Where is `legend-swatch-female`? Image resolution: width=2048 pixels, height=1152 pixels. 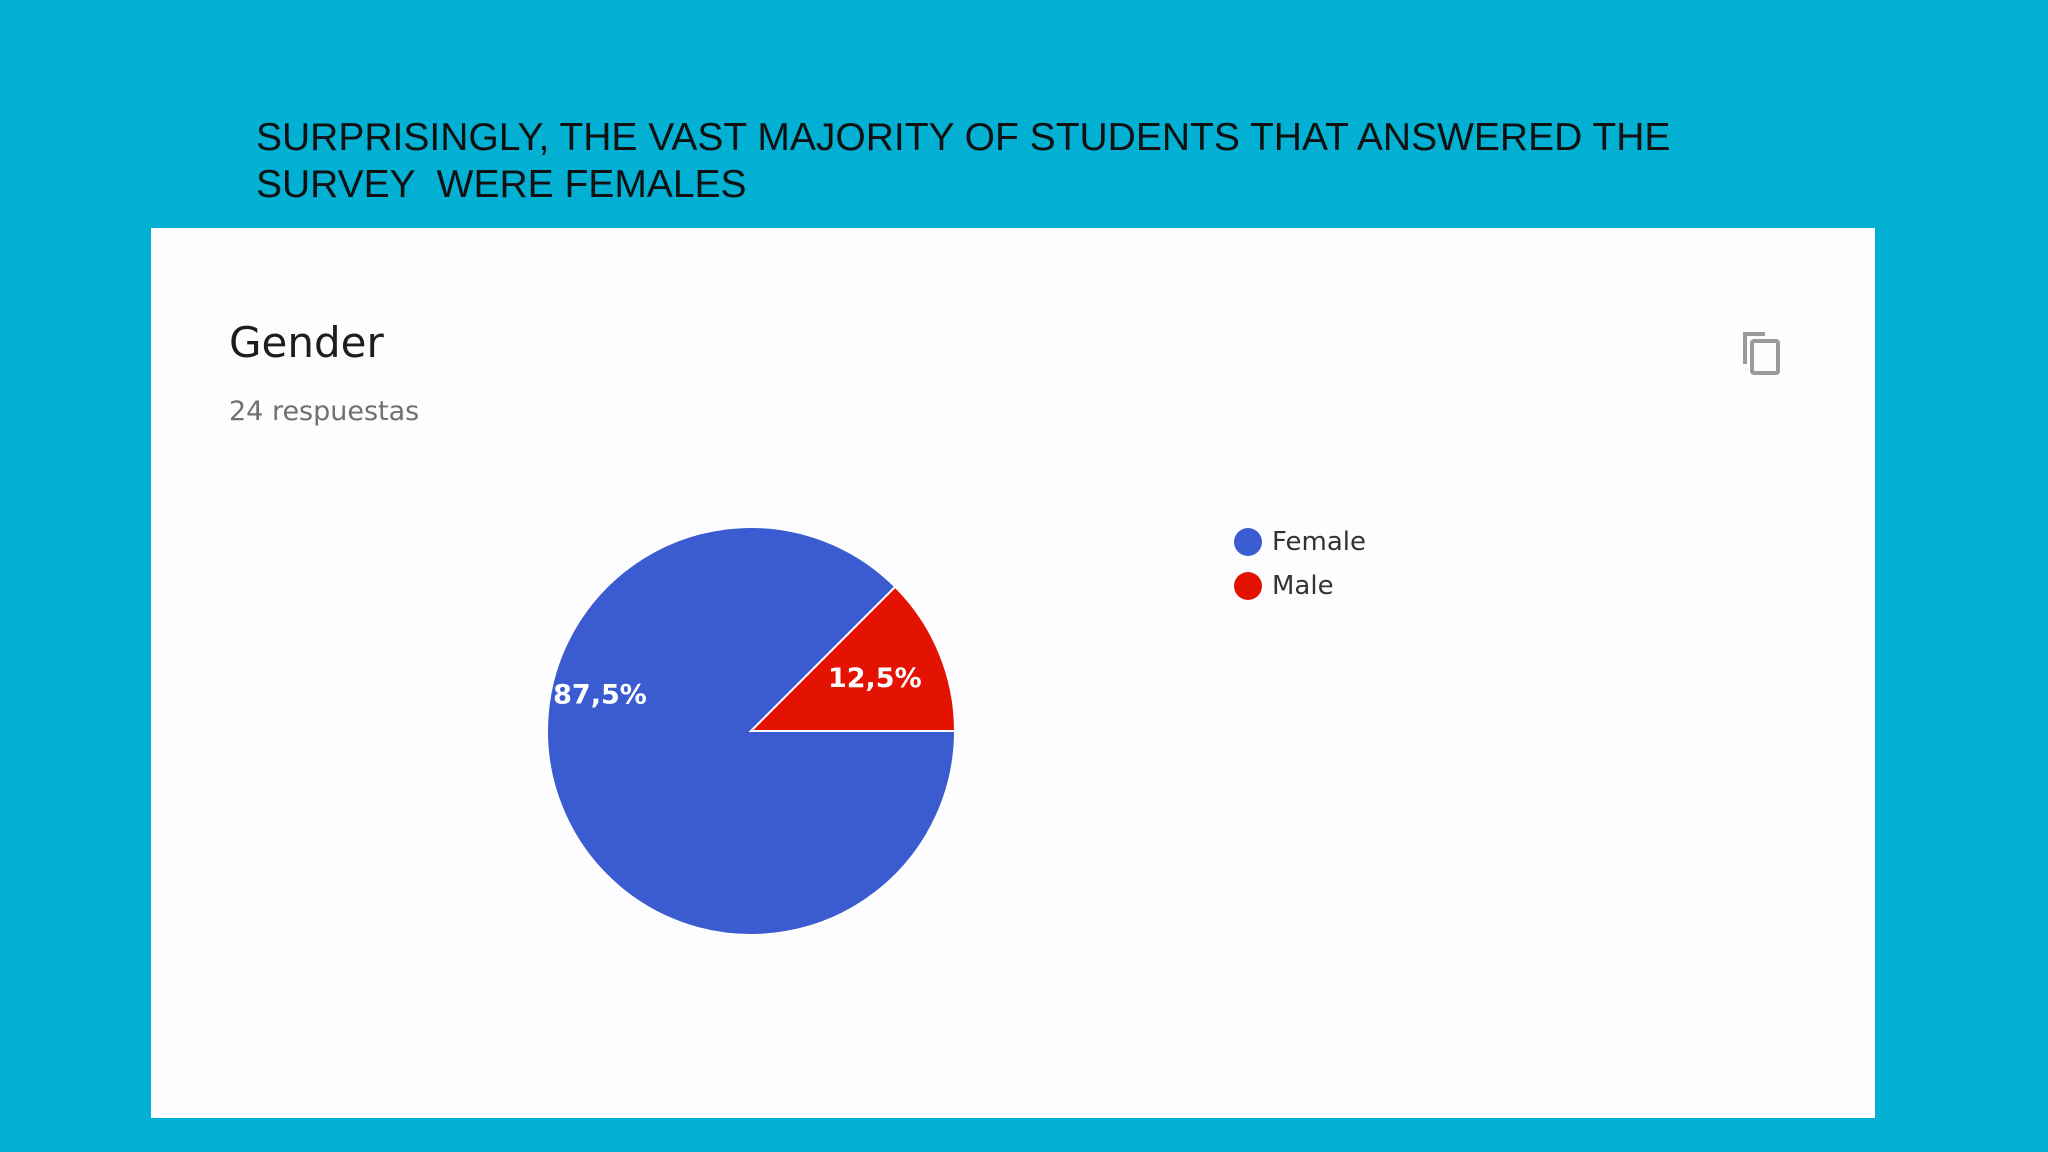 legend-swatch-female is located at coordinates (1248, 542).